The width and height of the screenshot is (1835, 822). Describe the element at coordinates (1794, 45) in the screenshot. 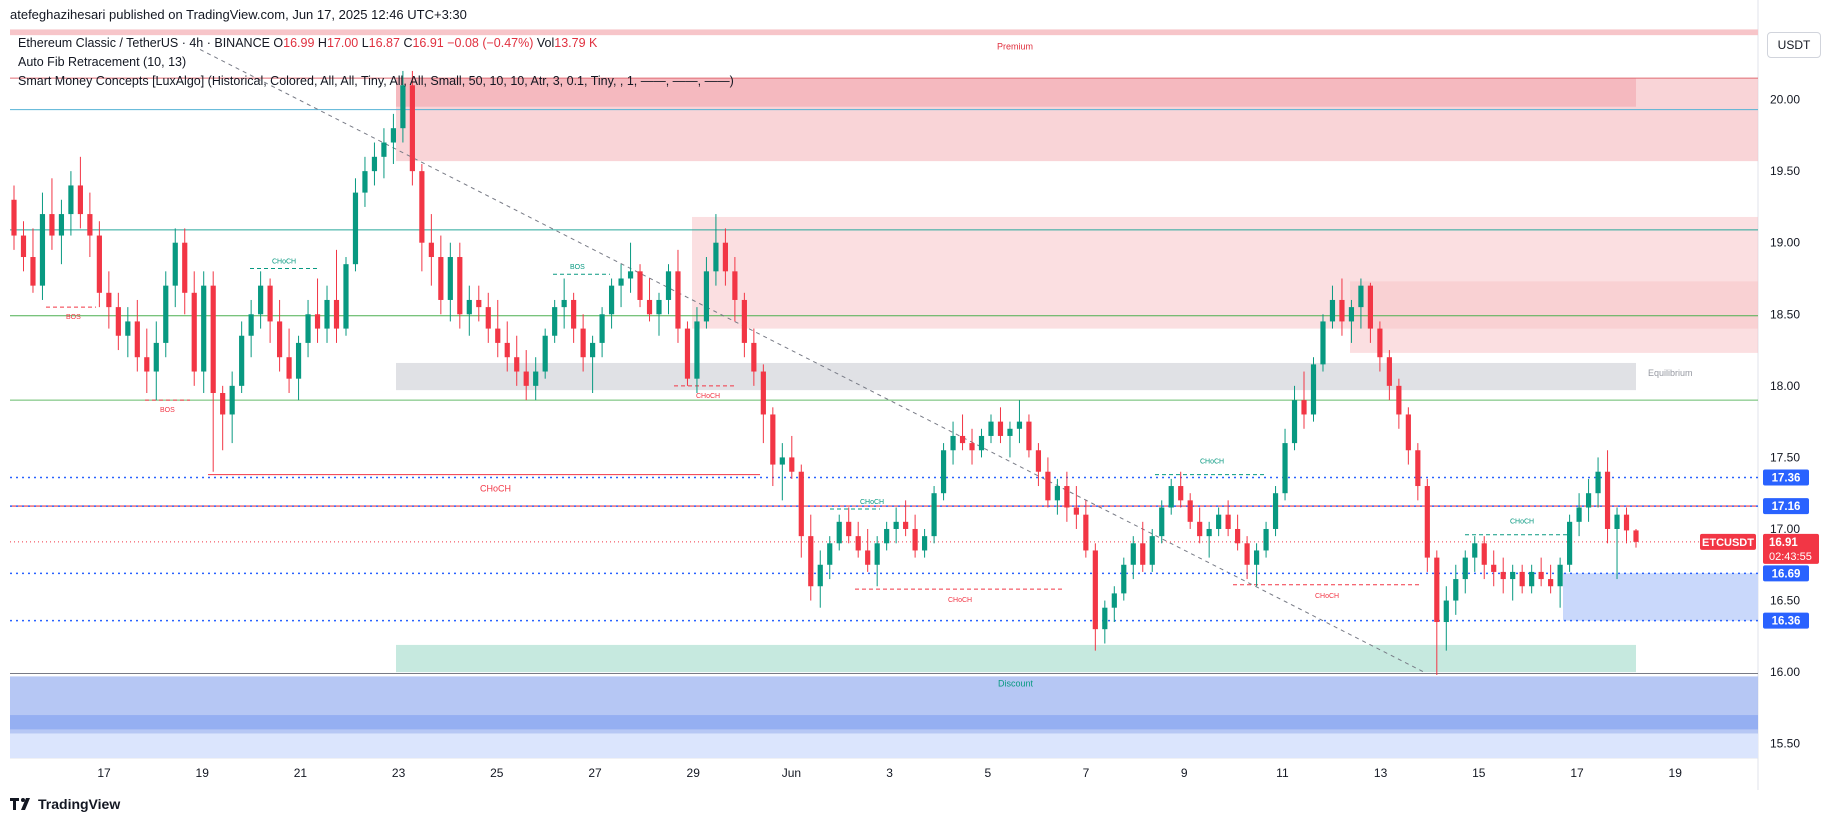

I see `currency-unit-button: USDT` at that location.